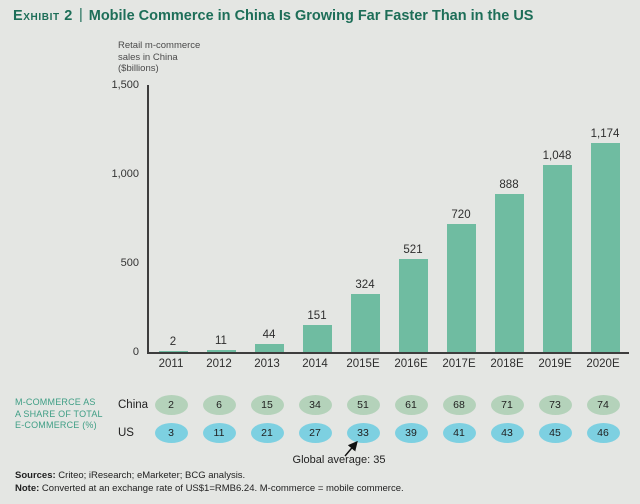  Describe the element at coordinates (221, 341) in the screenshot. I see `bar-value-label: 11` at that location.